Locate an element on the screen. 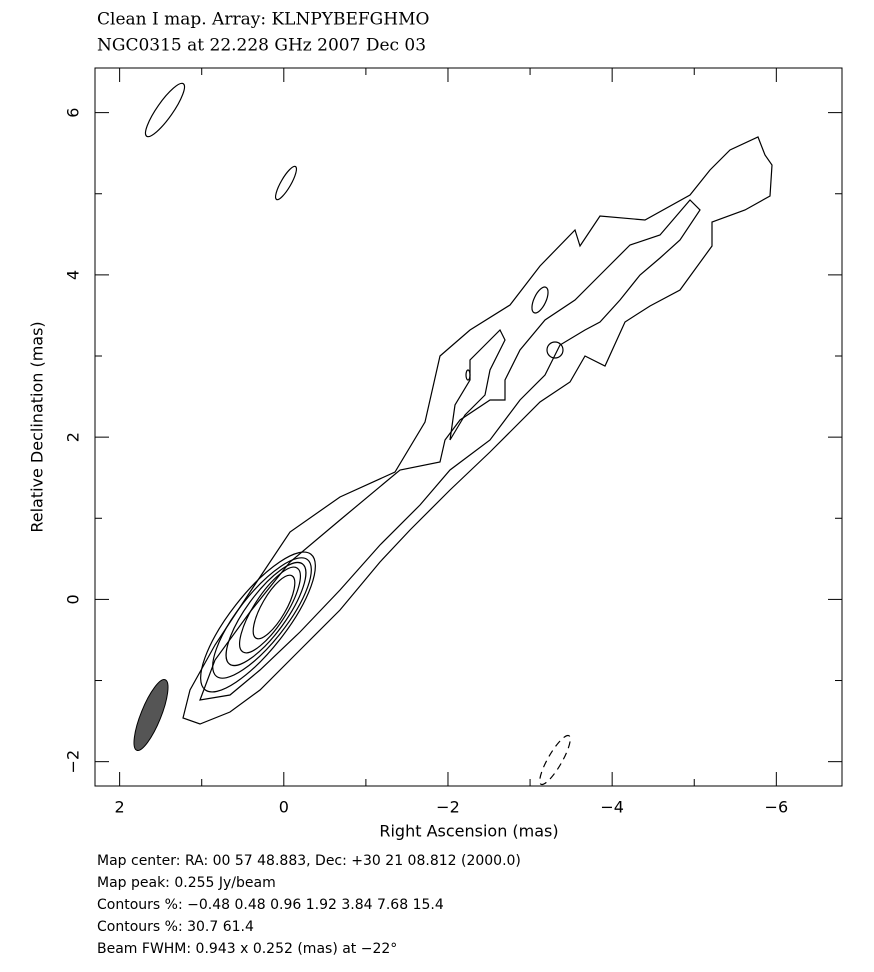 The height and width of the screenshot is (972, 874). x-tick-label: 0 is located at coordinates (284, 807).